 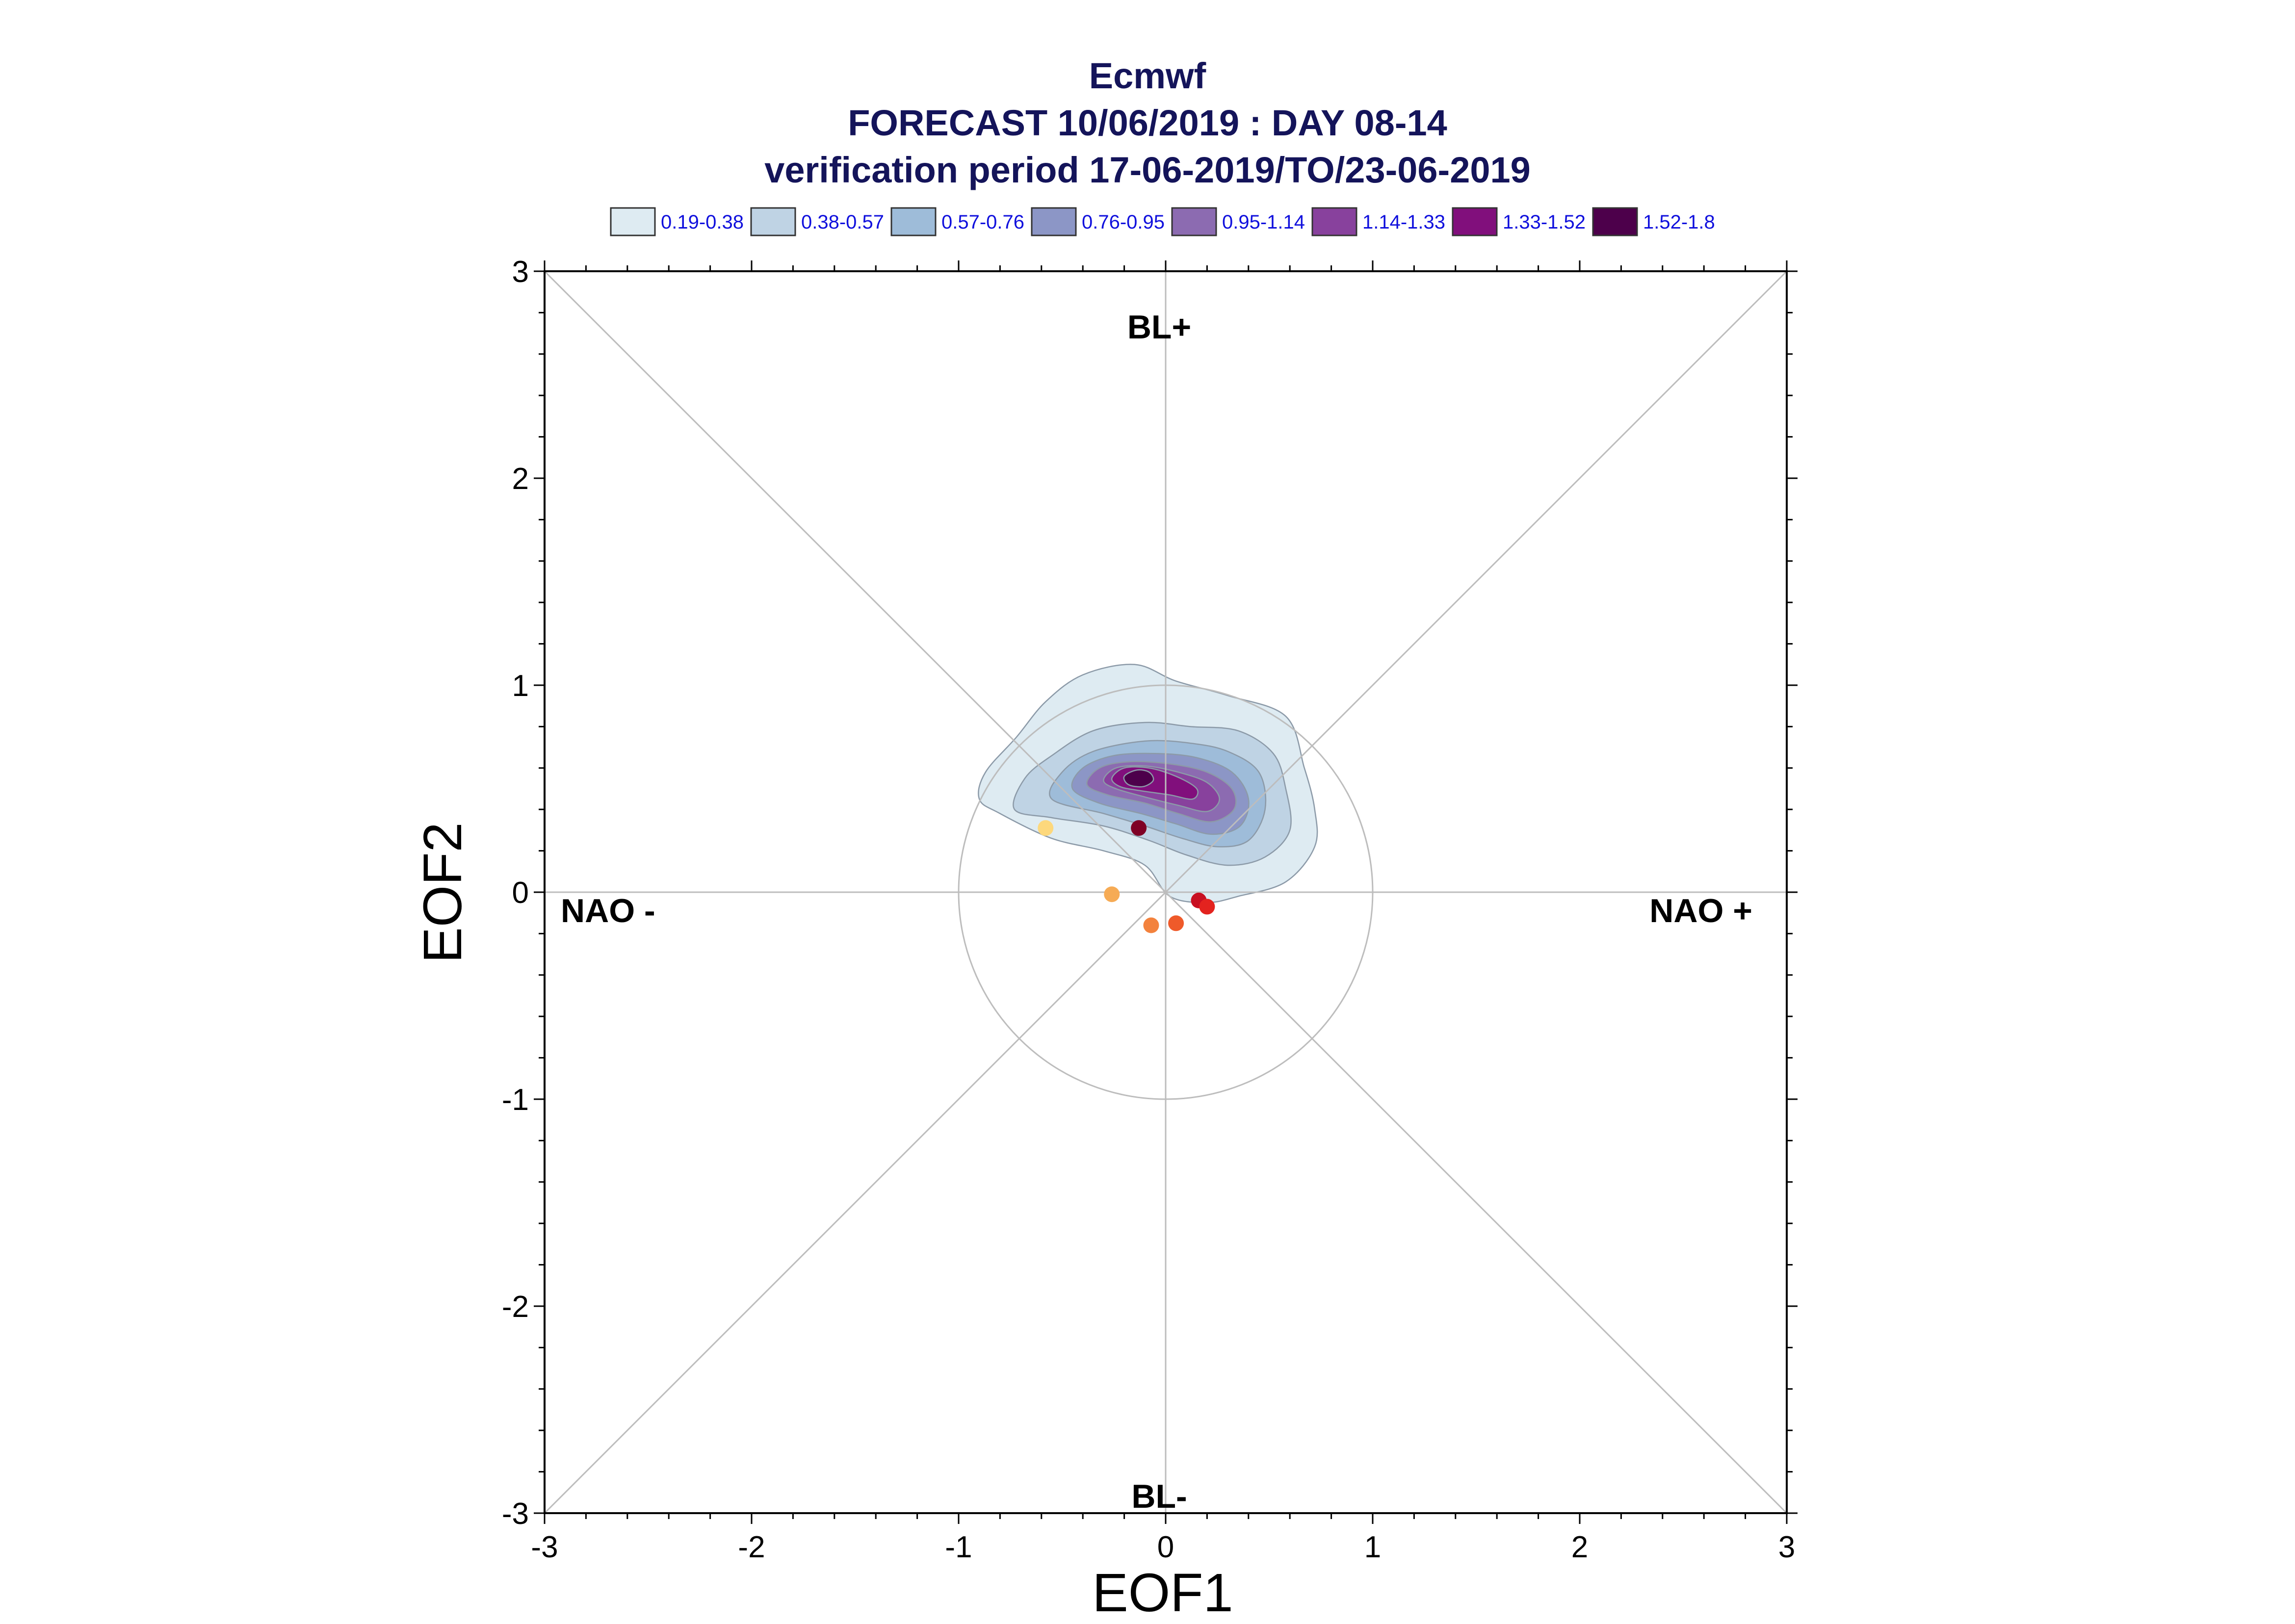 I want to click on unit-circle, so click(x=1166, y=892).